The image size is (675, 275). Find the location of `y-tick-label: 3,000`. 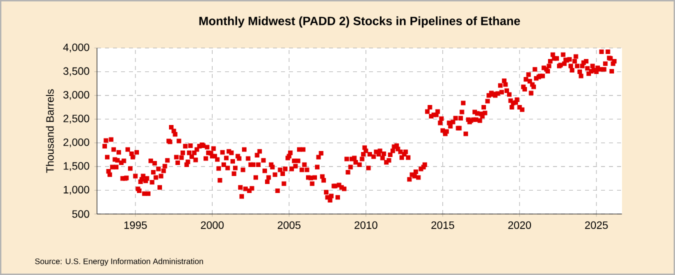

y-tick-label: 3,000 is located at coordinates (76, 95).